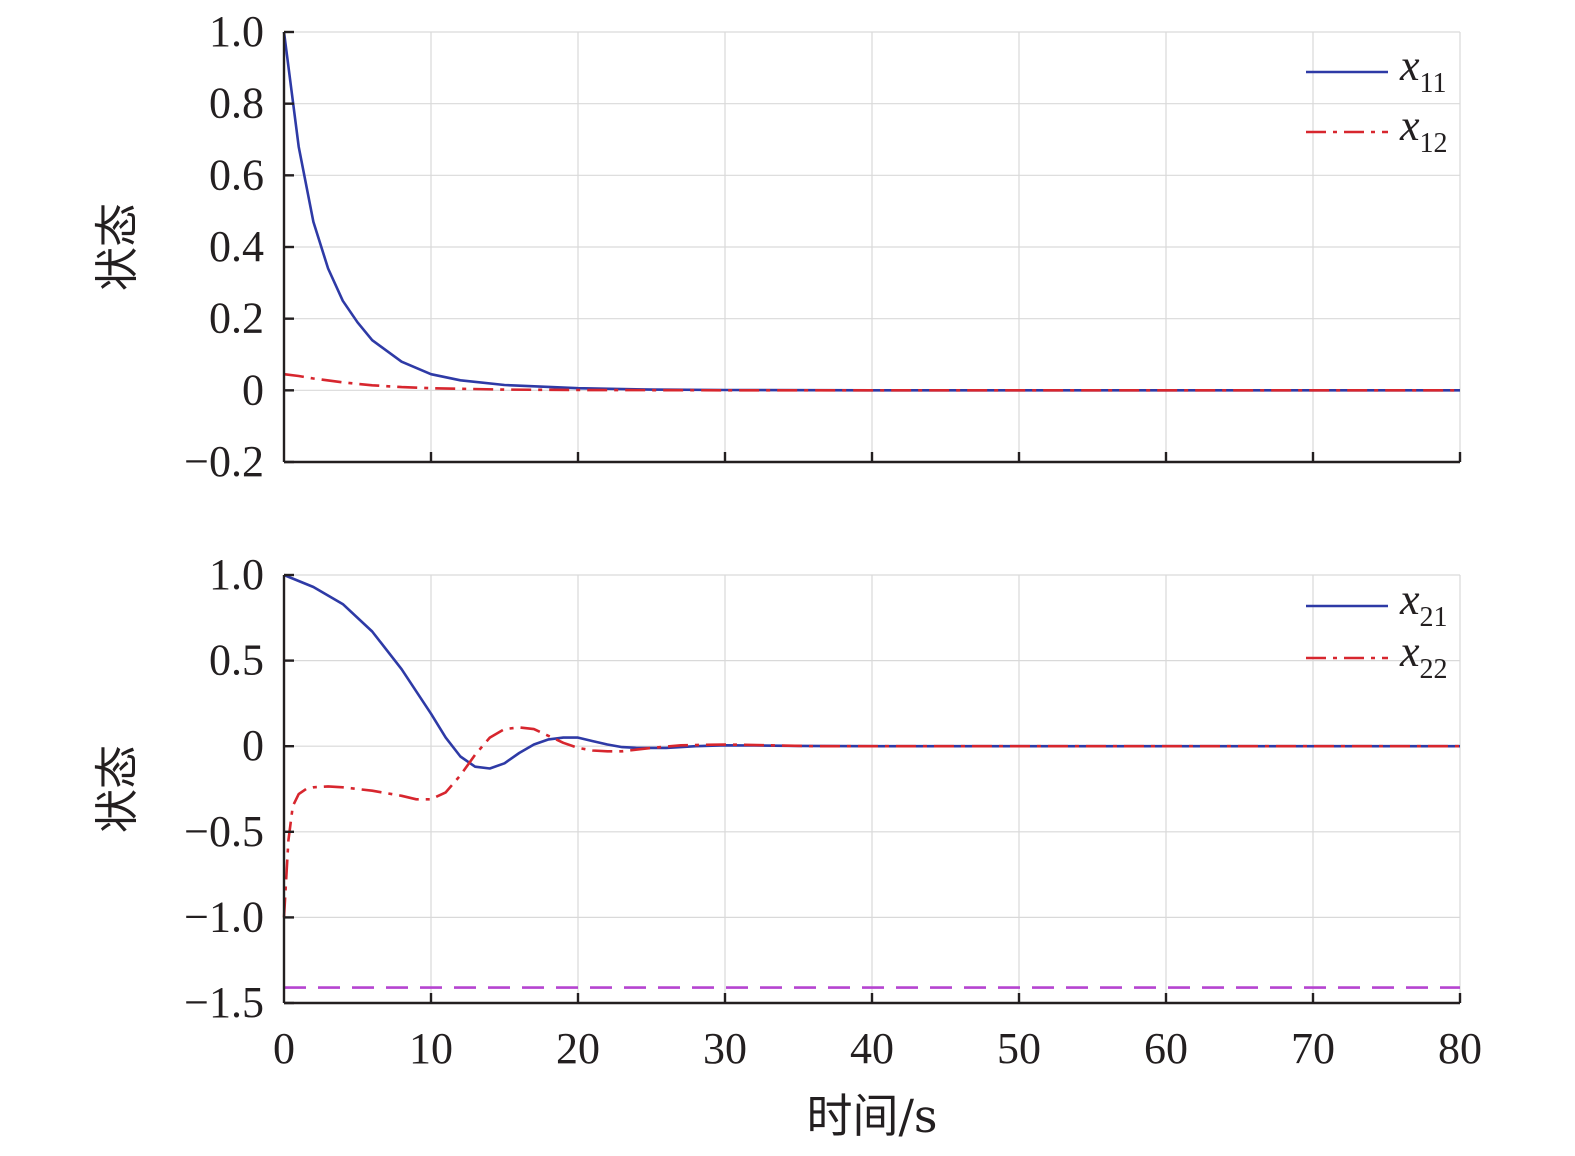 The width and height of the screenshot is (1575, 1156). What do you see at coordinates (1423, 130) in the screenshot?
I see `legend-label-x12: x12` at bounding box center [1423, 130].